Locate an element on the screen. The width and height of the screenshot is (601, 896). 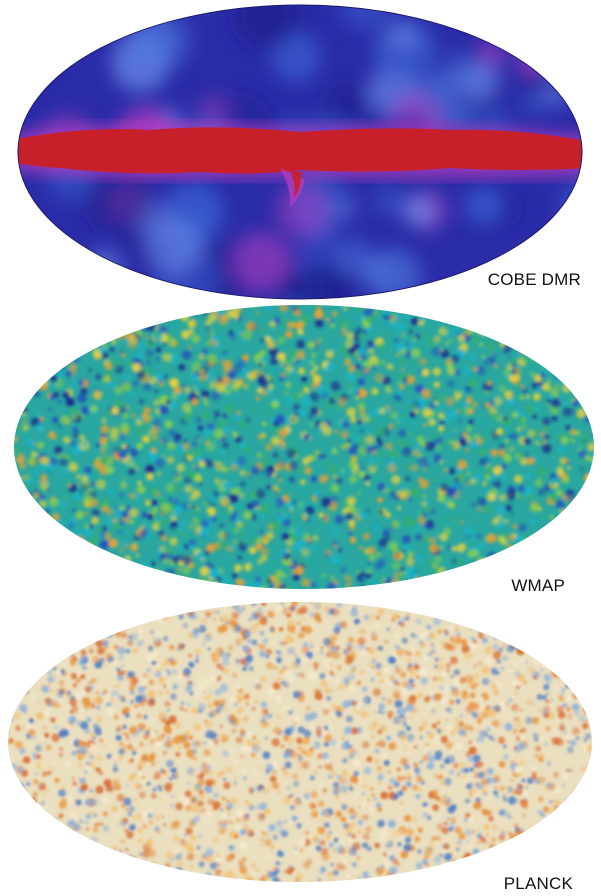
planck-label: PLANCK is located at coordinates (538, 883).